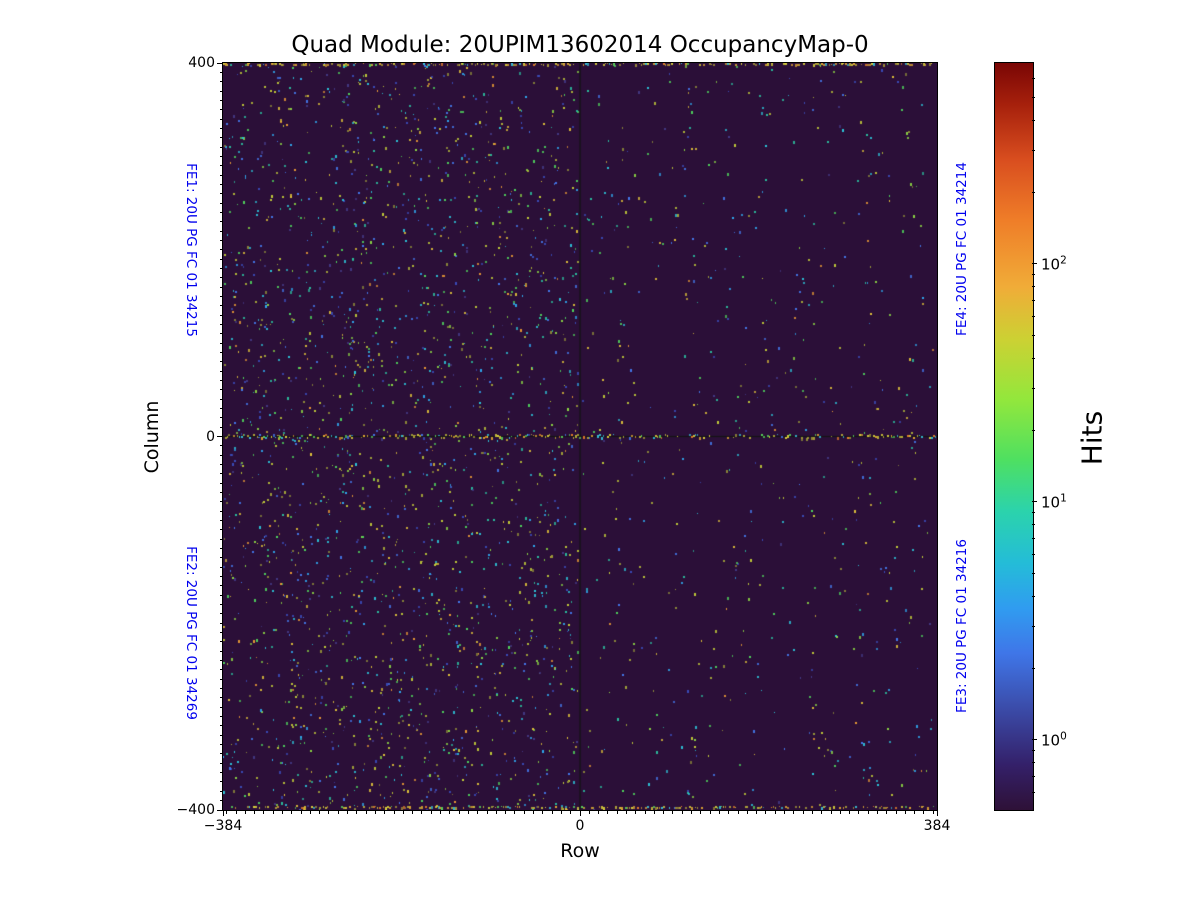  I want to click on colorbar-label: Hits, so click(1092, 438).